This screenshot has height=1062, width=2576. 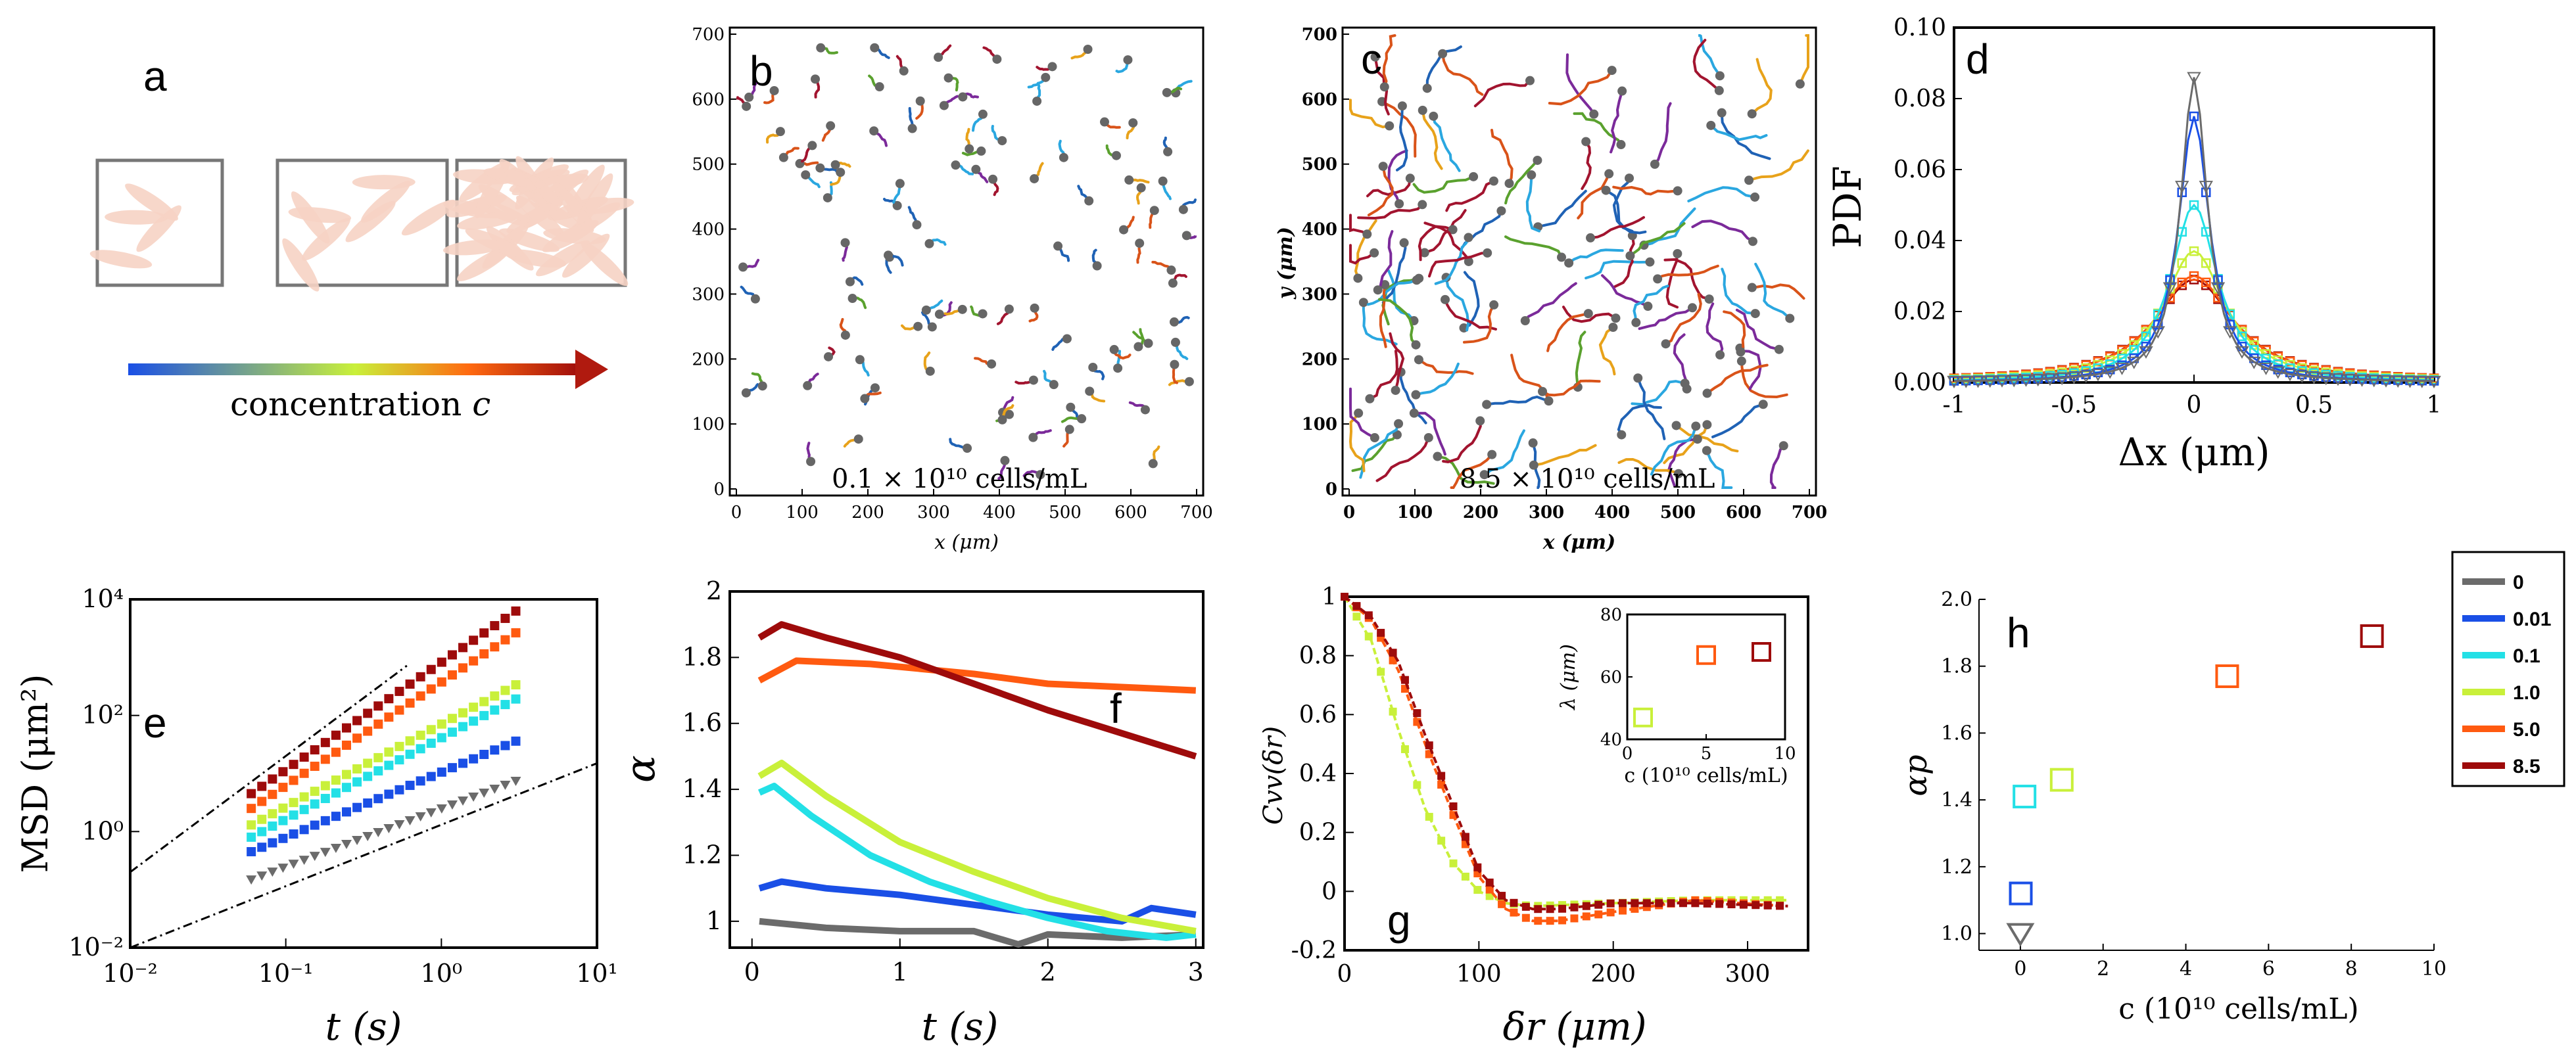 What do you see at coordinates (2194, 276) in the screenshot?
I see `pdf-marker-5.0` at bounding box center [2194, 276].